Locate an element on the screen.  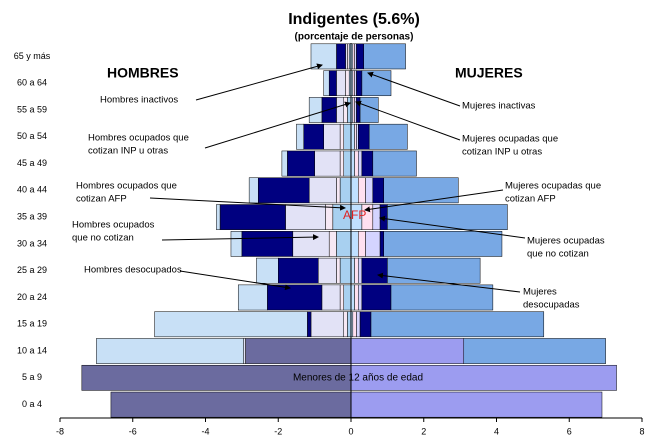
y-tick-label: 25 a 29 is located at coordinates (32, 270).